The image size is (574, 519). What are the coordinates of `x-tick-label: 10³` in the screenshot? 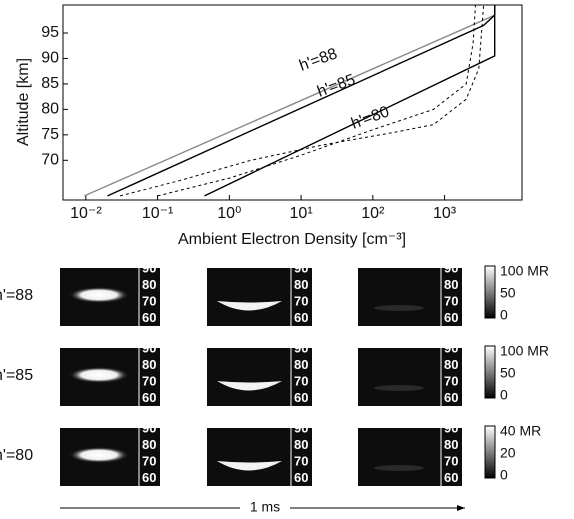 It's located at (445, 213).